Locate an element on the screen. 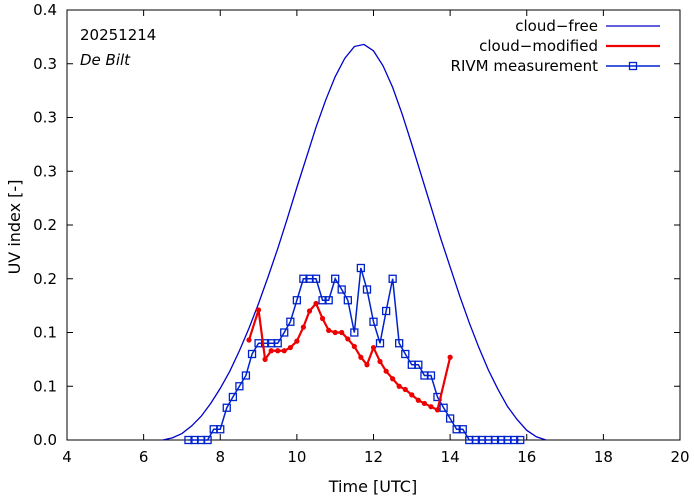 Image resolution: width=694 pixels, height=501 pixels. legend-marker is located at coordinates (633, 66).